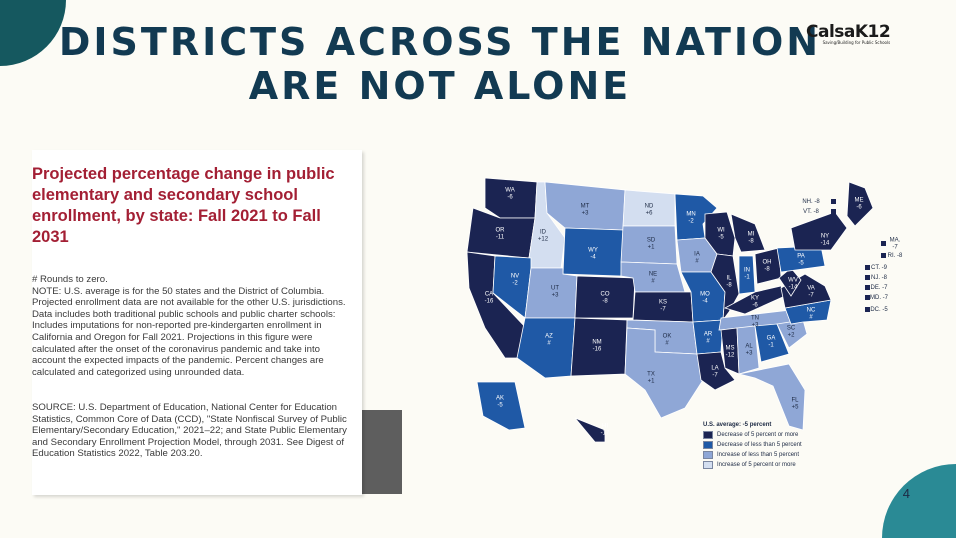 This screenshot has width=956, height=538. What do you see at coordinates (605, 430) in the screenshot?
I see `state-label-hi: HI -17` at bounding box center [605, 430].